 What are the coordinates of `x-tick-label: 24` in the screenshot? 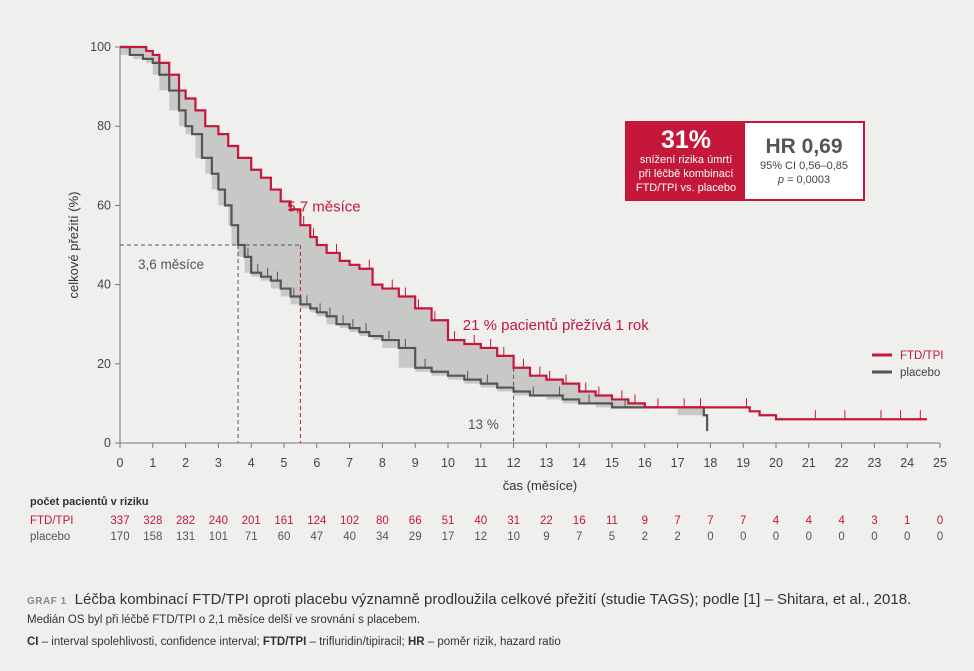 It's located at (907, 463).